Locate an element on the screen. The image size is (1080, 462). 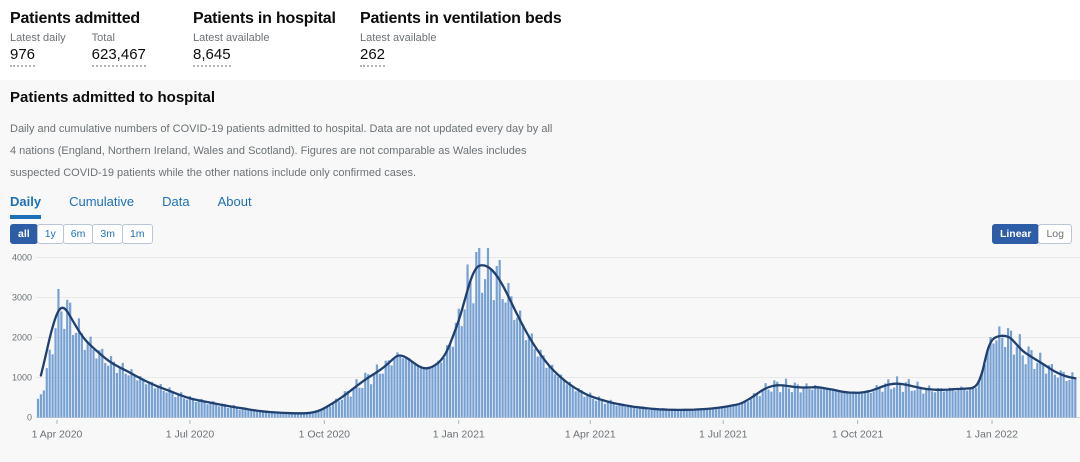
scale-button-log: Log is located at coordinates (1055, 234).